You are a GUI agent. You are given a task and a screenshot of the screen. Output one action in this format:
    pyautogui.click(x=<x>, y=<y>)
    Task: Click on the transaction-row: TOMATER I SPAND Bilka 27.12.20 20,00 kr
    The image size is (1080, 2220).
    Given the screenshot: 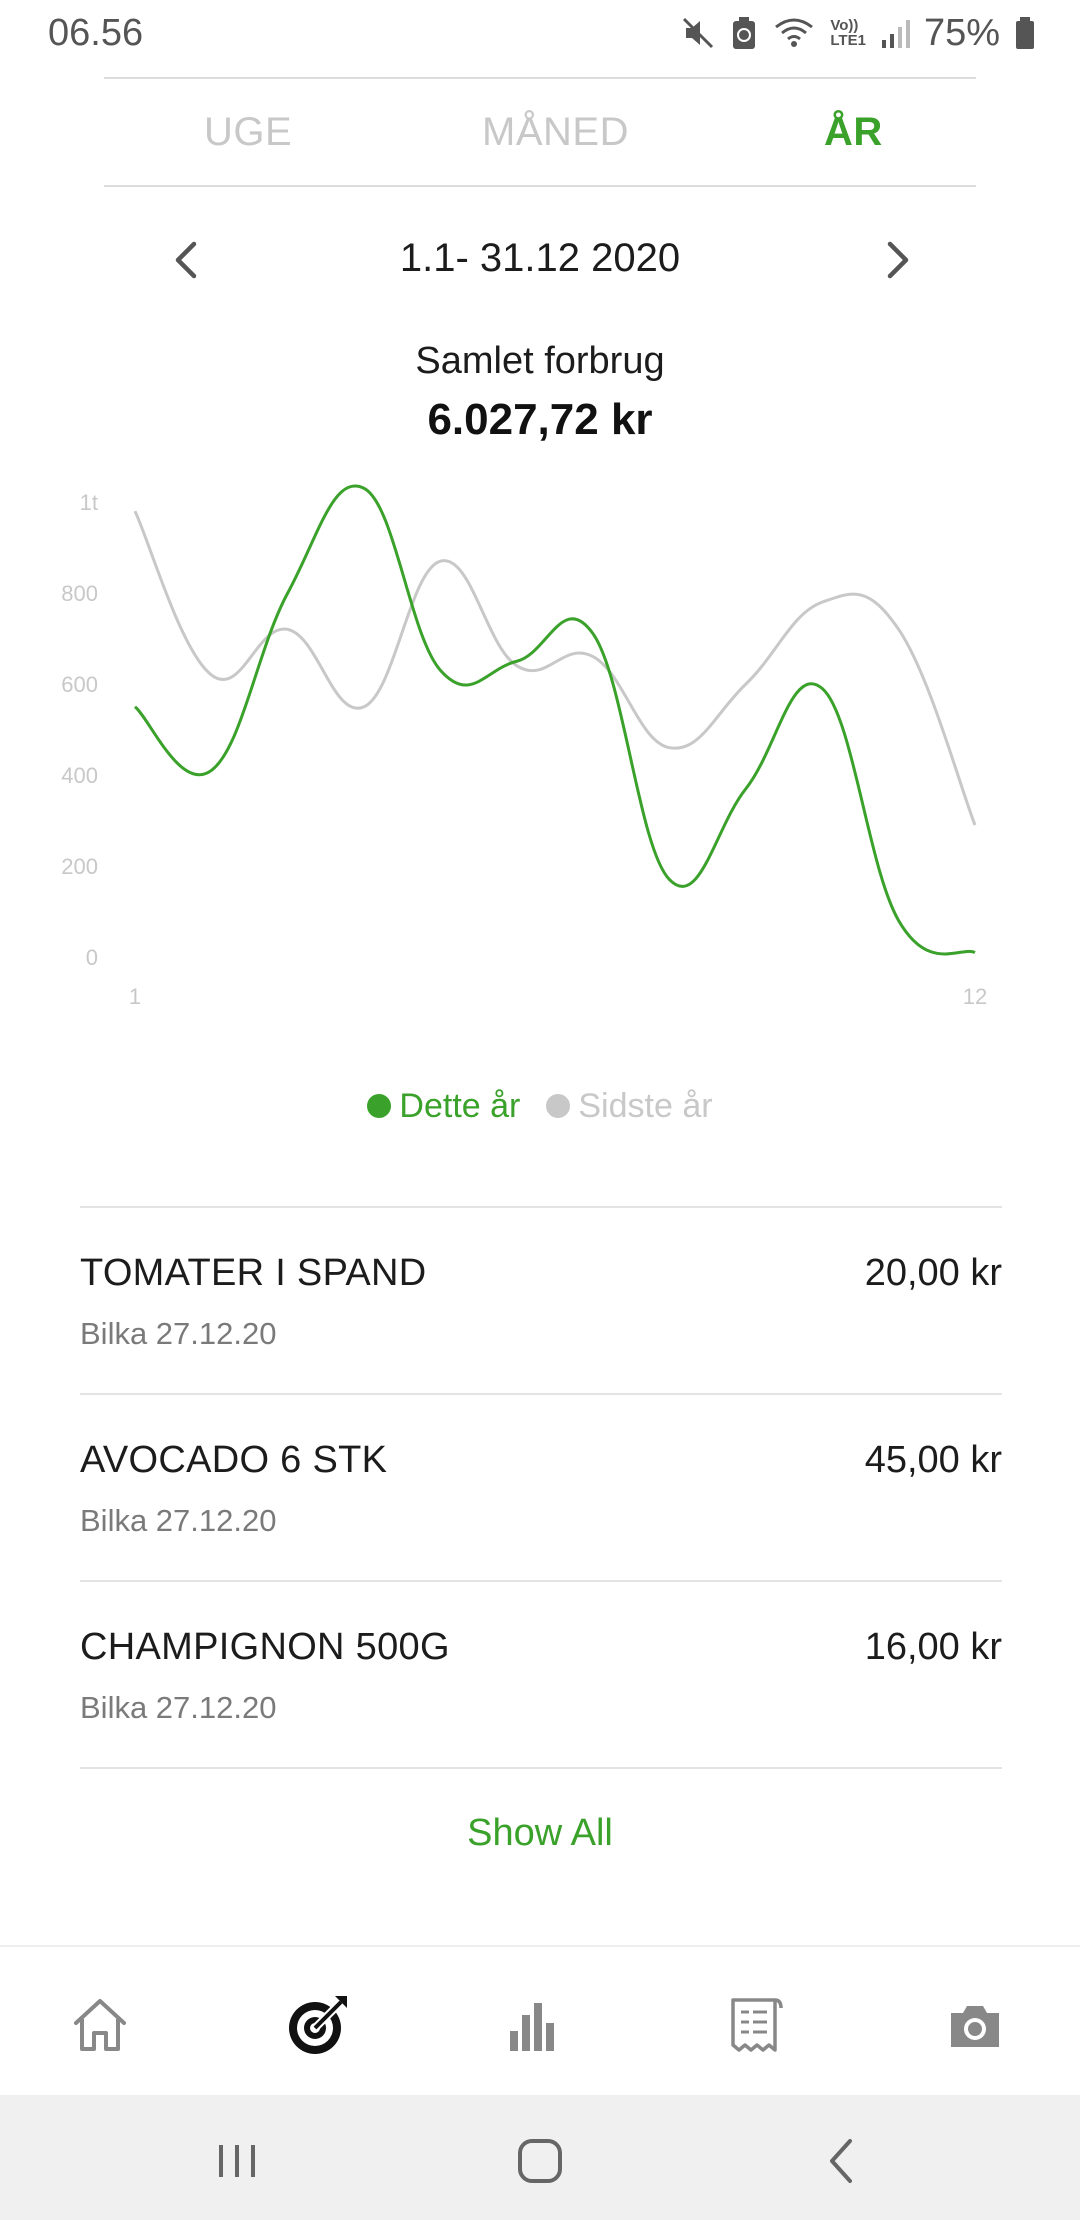 What is the action you would take?
    pyautogui.click(x=541, y=1301)
    